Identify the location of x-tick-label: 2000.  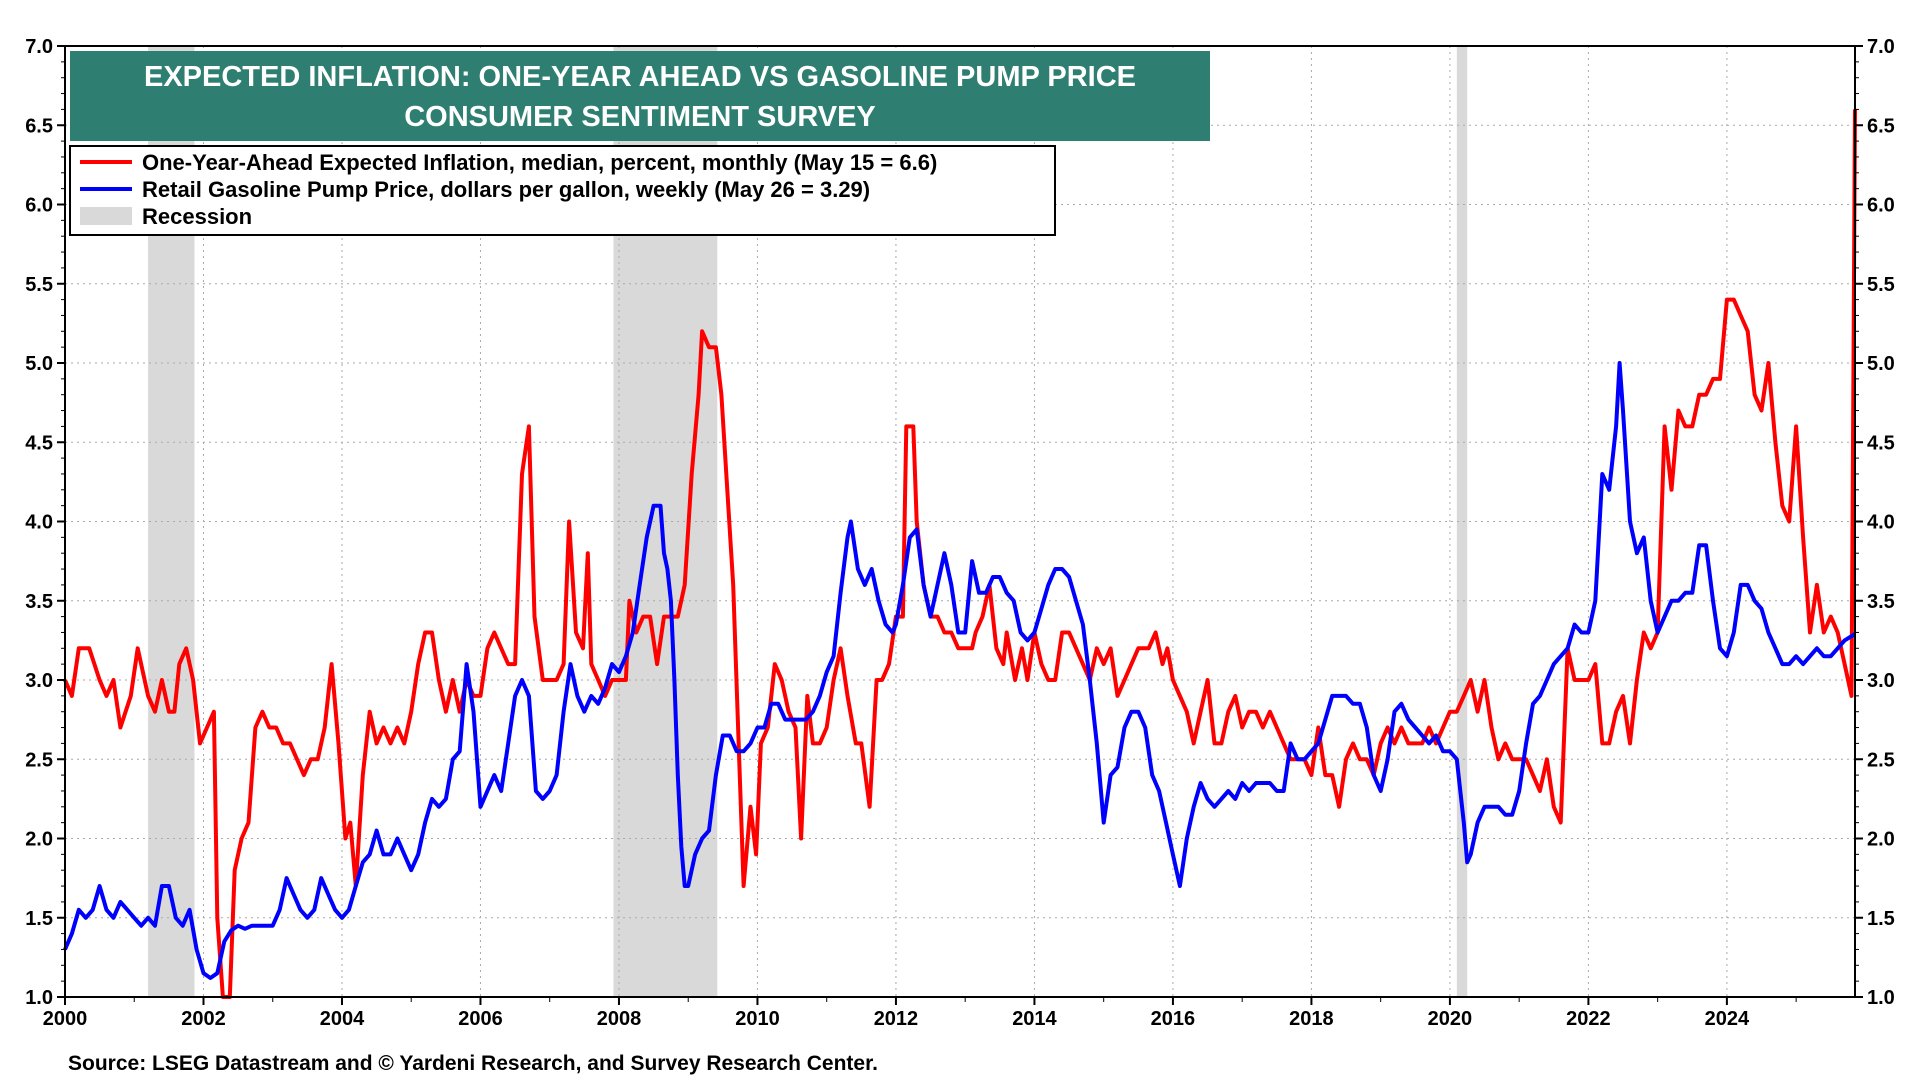
(65, 1019).